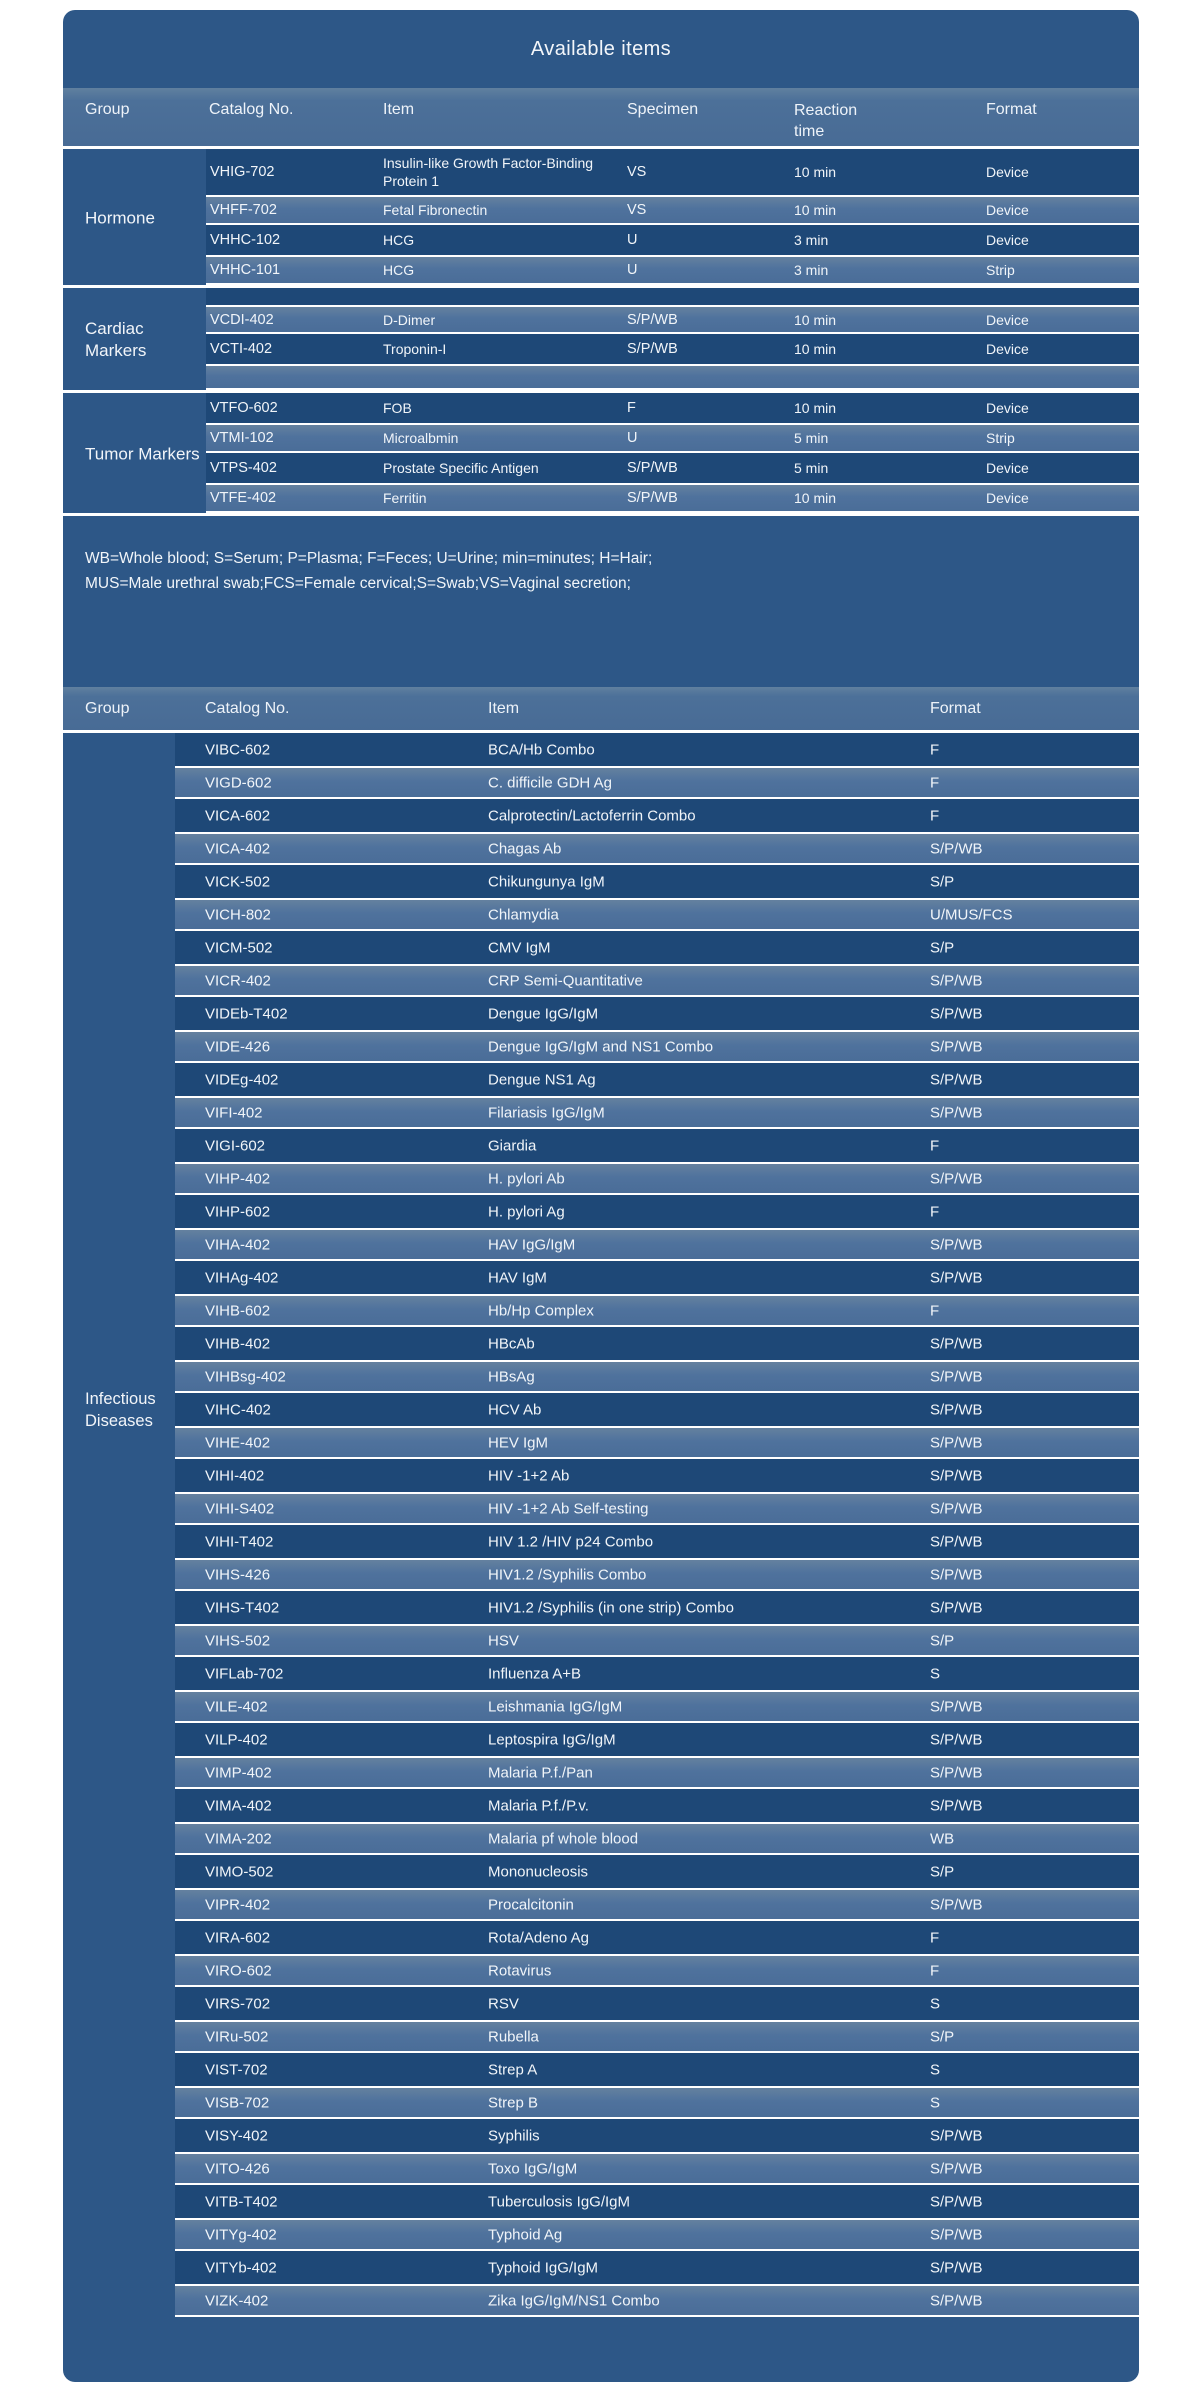  Describe the element at coordinates (504, 708) in the screenshot. I see `table2-header-item: Item` at that location.